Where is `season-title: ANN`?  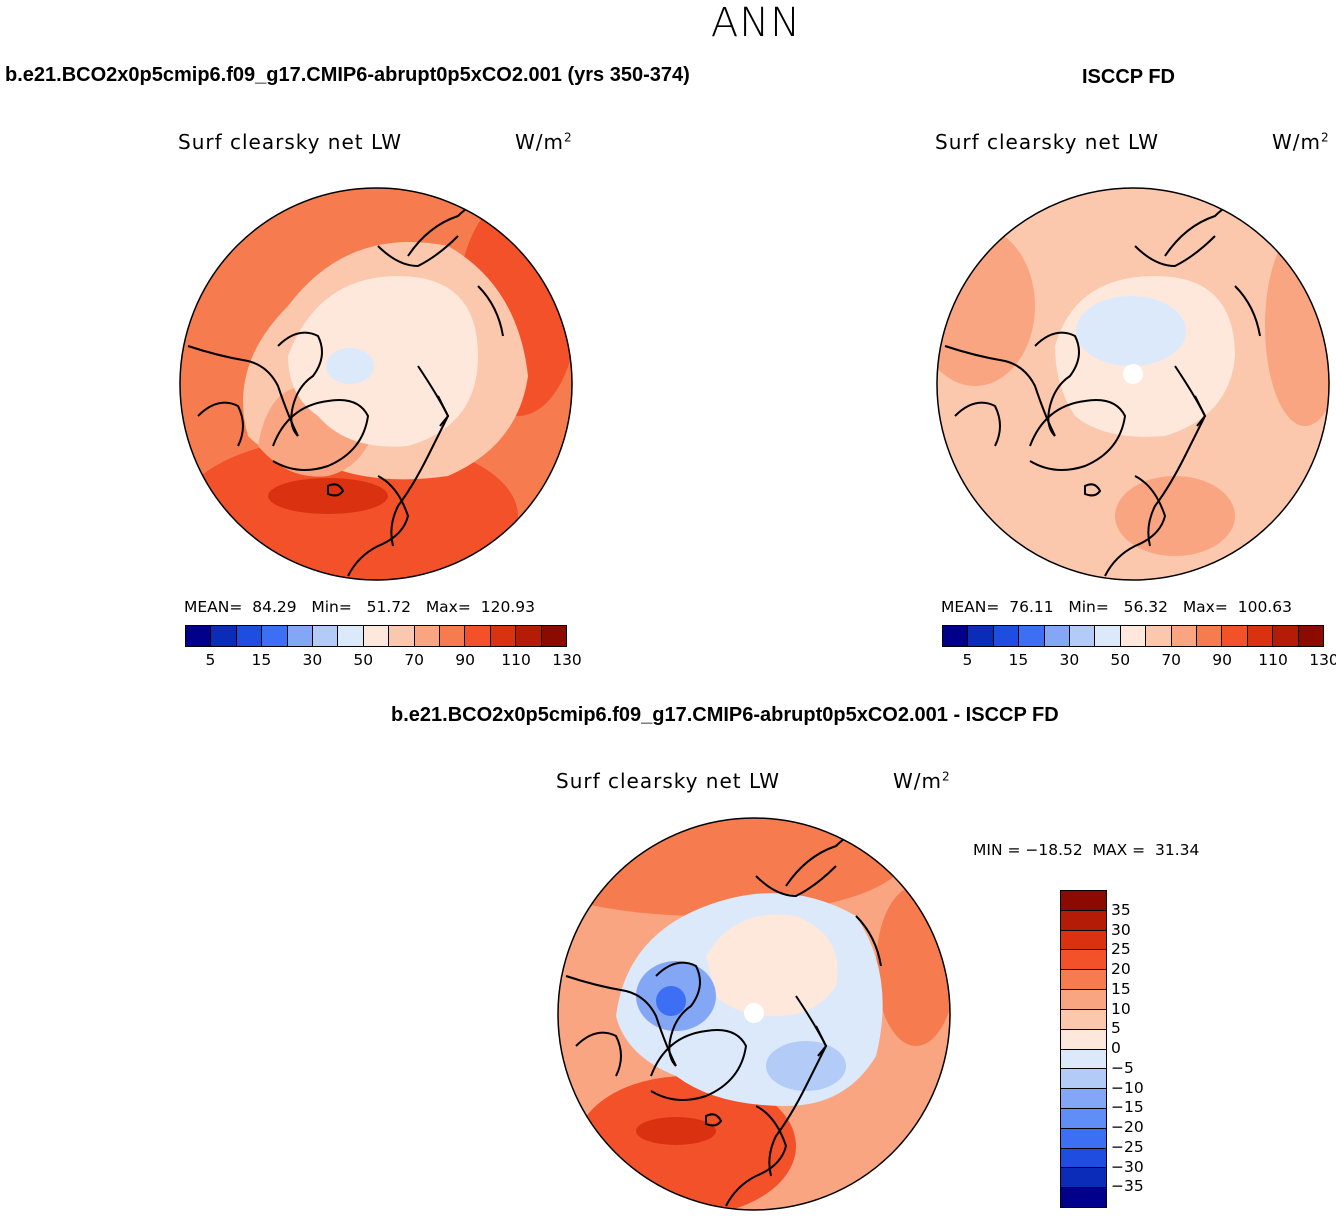
season-title: ANN is located at coordinates (756, 23).